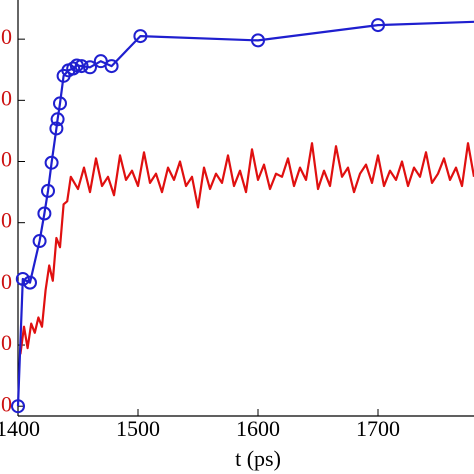  Describe the element at coordinates (20, 428) in the screenshot. I see `x-tick-label: 1400` at that location.